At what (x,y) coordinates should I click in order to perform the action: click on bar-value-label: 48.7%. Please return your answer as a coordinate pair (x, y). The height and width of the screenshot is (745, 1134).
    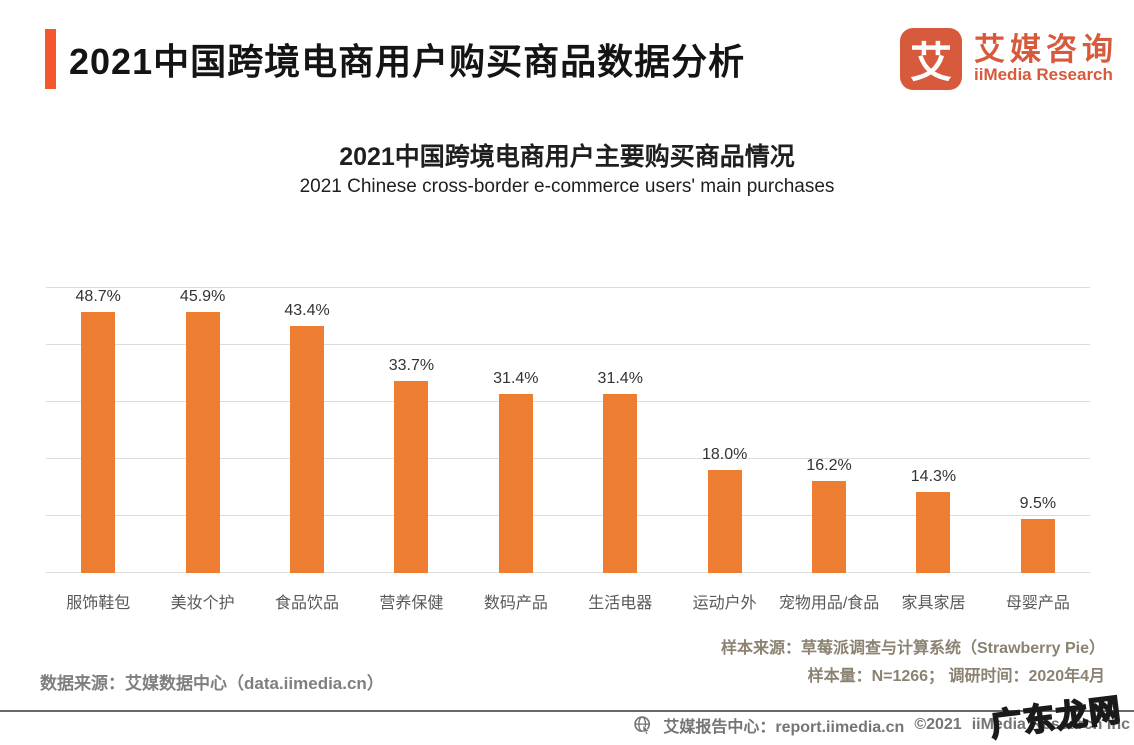
    Looking at the image, I should click on (98, 296).